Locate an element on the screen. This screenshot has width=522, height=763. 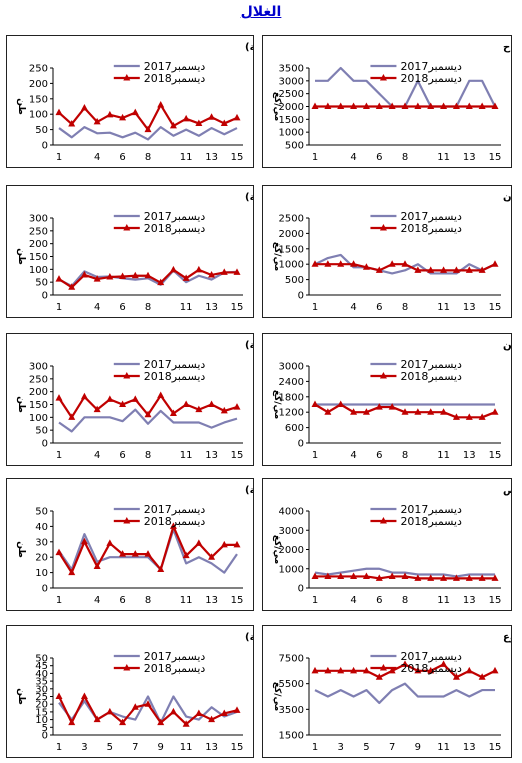
y-tick-label: 20 is located at coordinates (41, 558).